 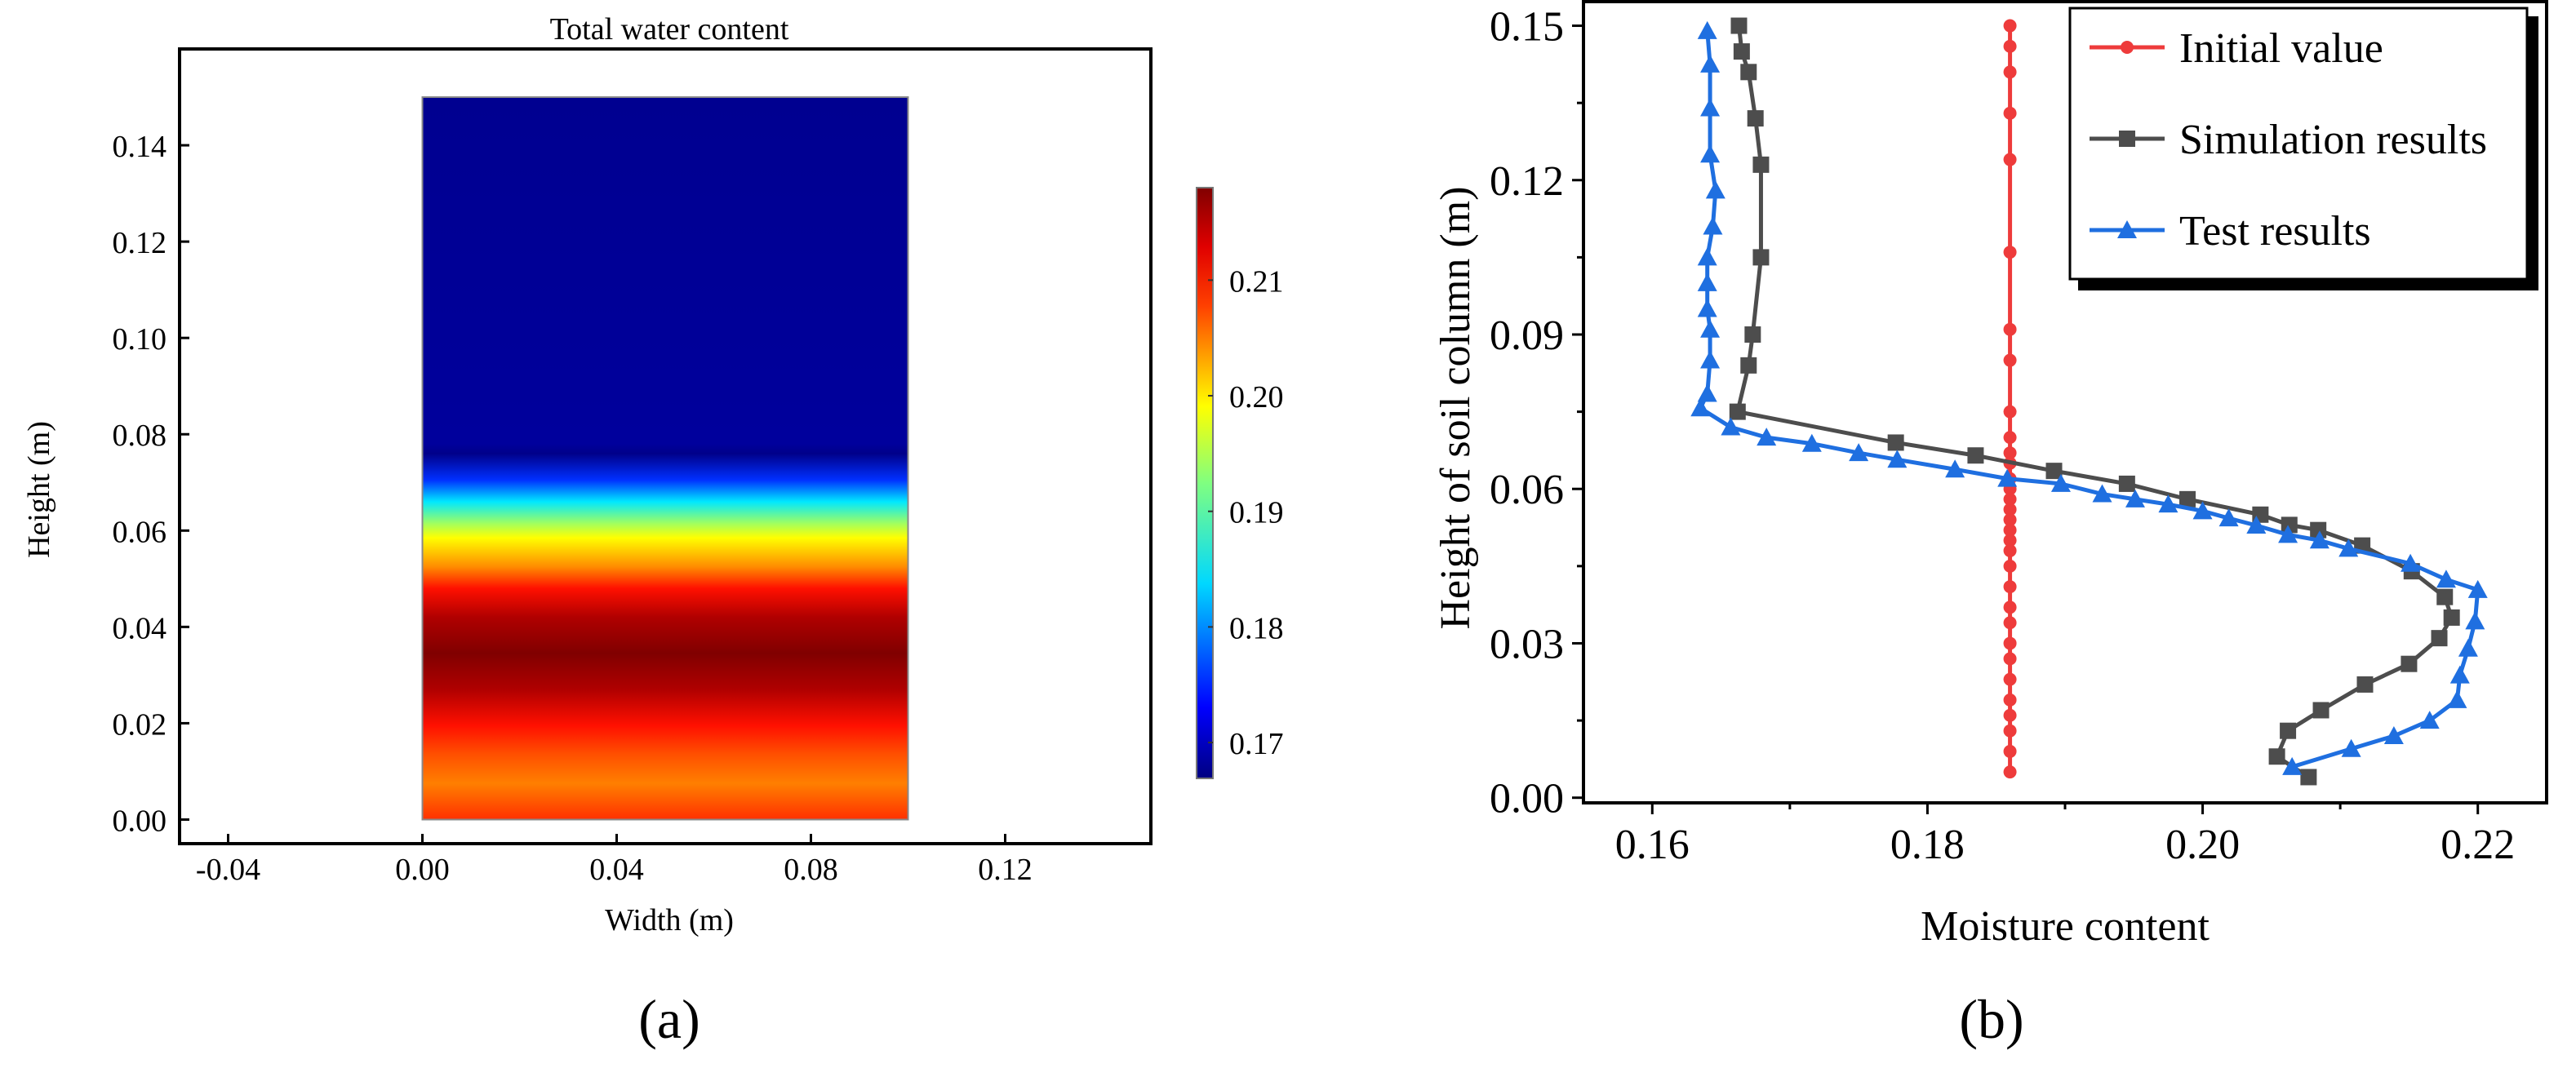 What do you see at coordinates (2275, 231) in the screenshot?
I see `legend-label: Test results` at bounding box center [2275, 231].